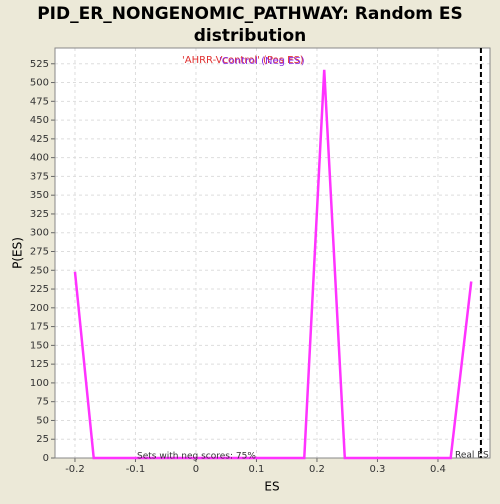  I want to click on x-tick-label: 0.4, so click(438, 469).